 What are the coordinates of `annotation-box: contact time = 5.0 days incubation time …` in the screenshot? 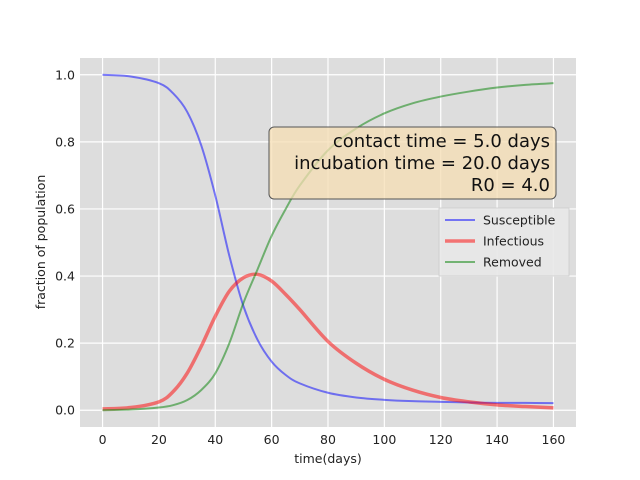 It's located at (412, 163).